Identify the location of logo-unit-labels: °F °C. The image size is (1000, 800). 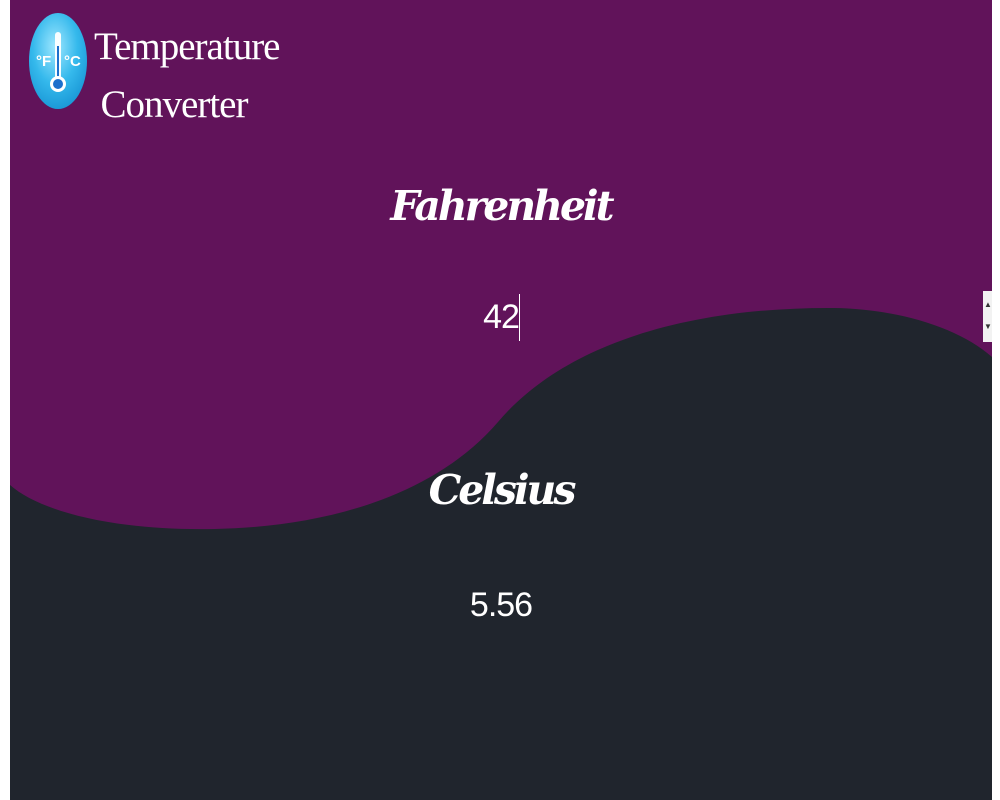
(58, 61).